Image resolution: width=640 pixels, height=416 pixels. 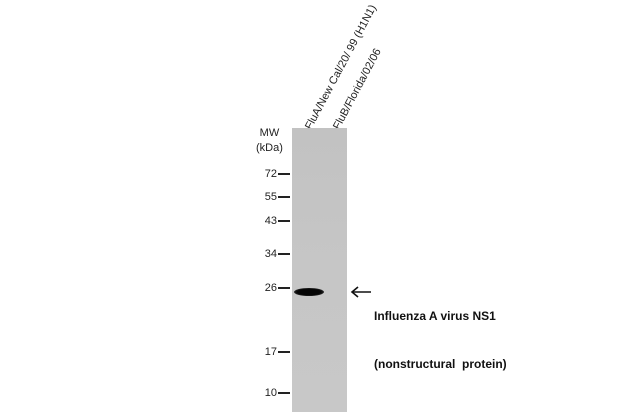 What do you see at coordinates (319, 270) in the screenshot?
I see `western-blot-membrane` at bounding box center [319, 270].